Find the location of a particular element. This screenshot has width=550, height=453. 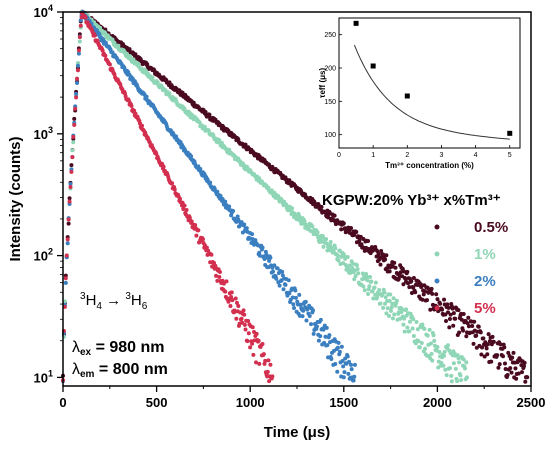

legend-marker is located at coordinates (437, 281).